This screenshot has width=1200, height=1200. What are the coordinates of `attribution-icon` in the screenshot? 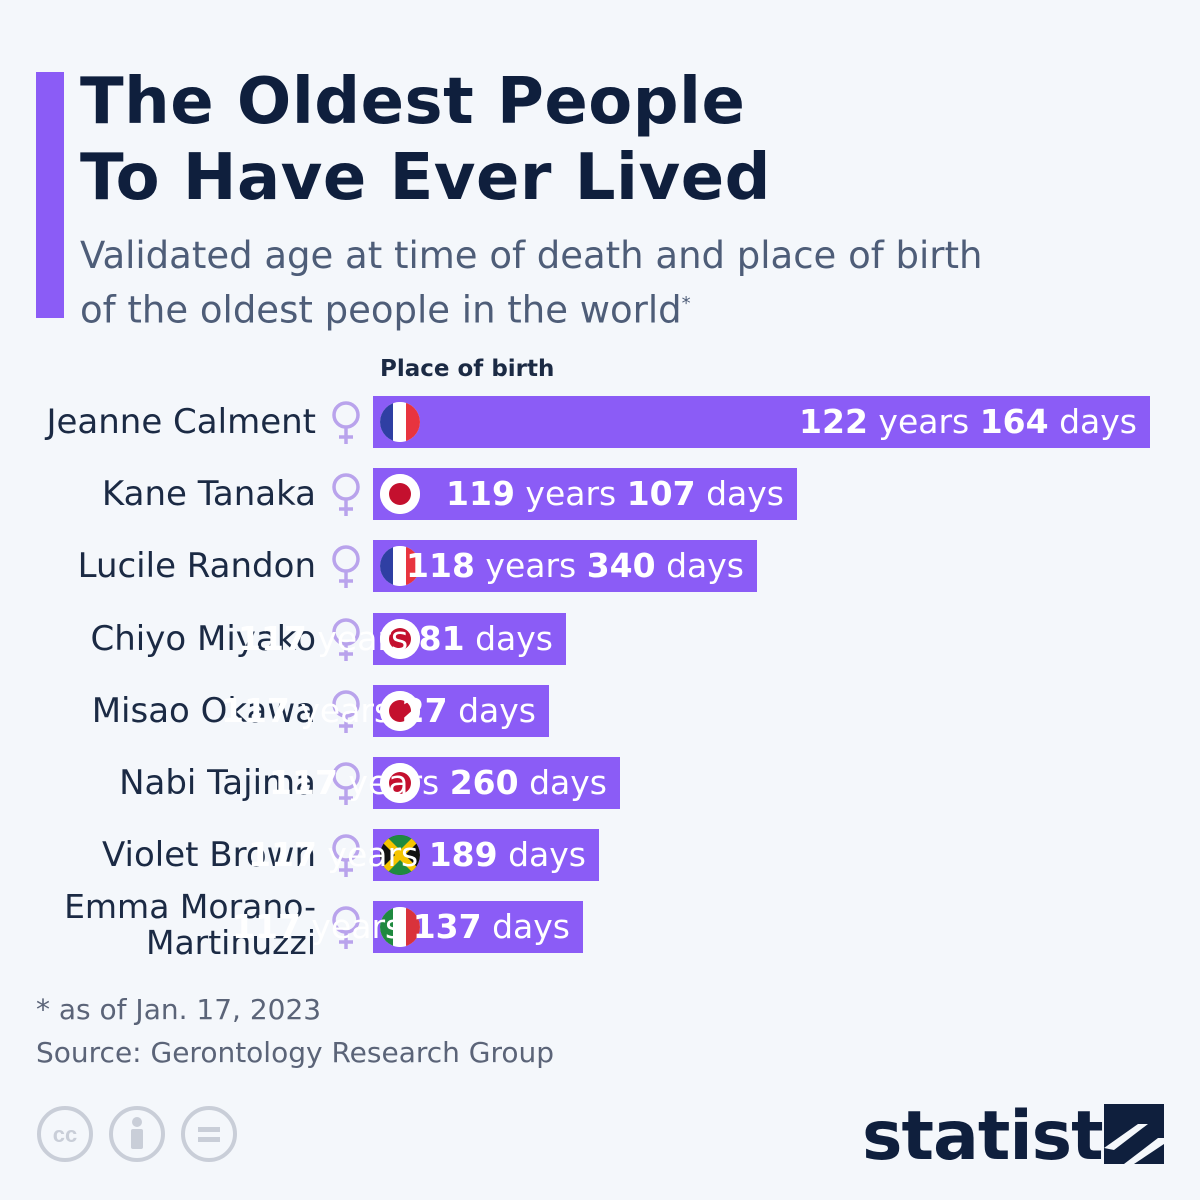 It's located at (137, 1134).